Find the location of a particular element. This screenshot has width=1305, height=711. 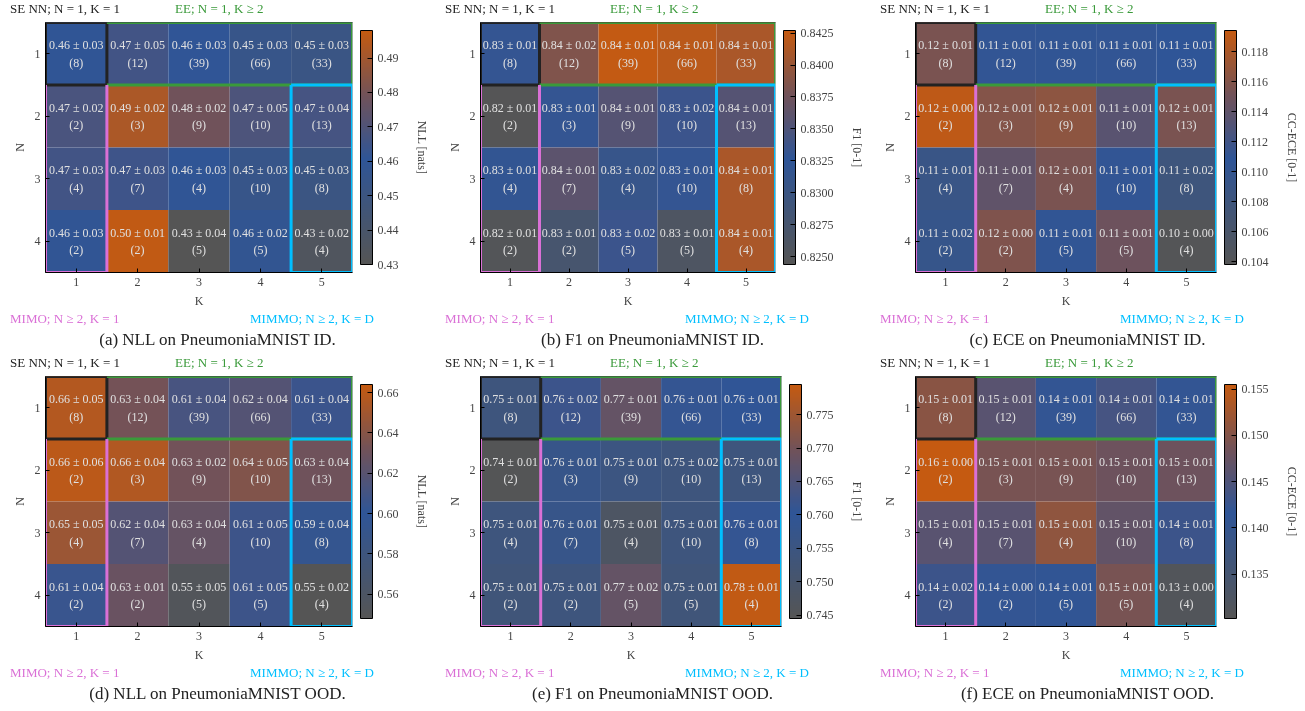

color-bar-label: 0.770 is located at coordinates (820, 448).